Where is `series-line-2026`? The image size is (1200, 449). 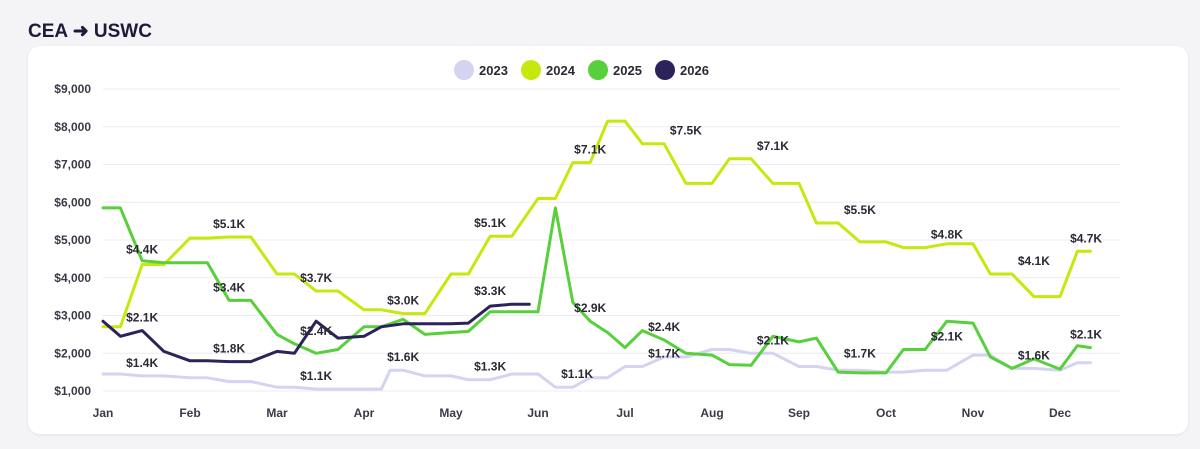
series-line-2026 is located at coordinates (316, 333).